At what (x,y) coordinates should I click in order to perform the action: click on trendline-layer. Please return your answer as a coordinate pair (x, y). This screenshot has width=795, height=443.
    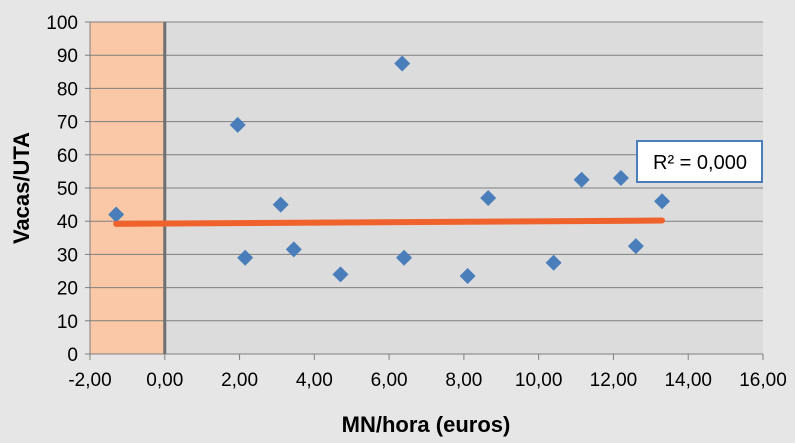
    Looking at the image, I should click on (389, 222).